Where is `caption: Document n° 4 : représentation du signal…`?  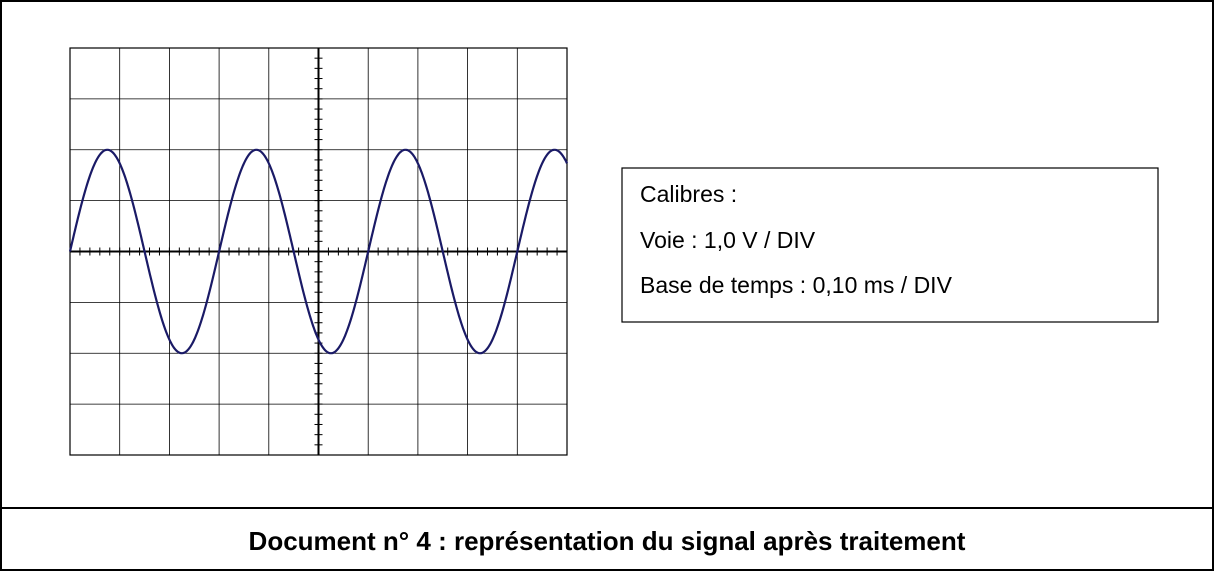 caption: Document n° 4 : représentation du signal… is located at coordinates (607, 541).